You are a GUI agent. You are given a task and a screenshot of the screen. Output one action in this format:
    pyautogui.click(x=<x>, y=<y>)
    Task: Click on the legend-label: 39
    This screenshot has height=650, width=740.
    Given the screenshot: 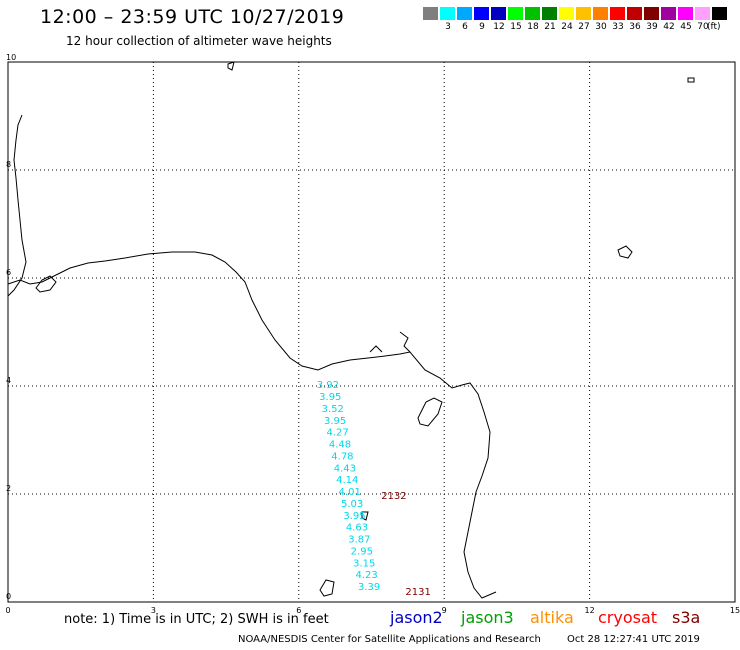 What is the action you would take?
    pyautogui.click(x=652, y=27)
    